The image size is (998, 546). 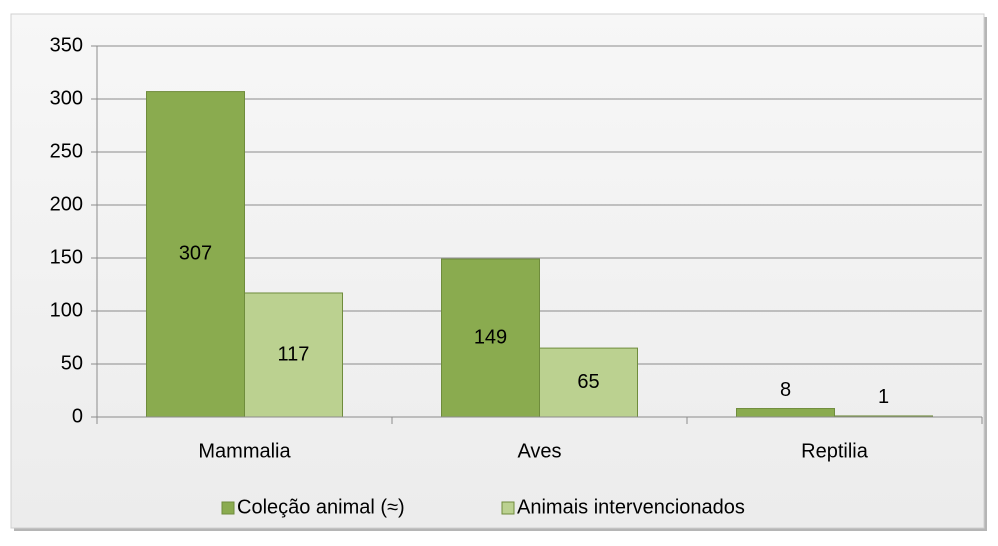 I want to click on x-tick-label: Reptilia, so click(x=835, y=451).